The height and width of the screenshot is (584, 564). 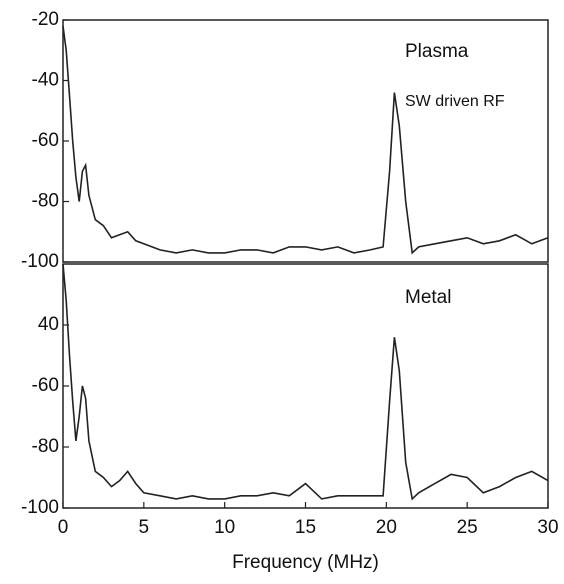 I want to click on x-tick-label: 10, so click(x=224, y=527).